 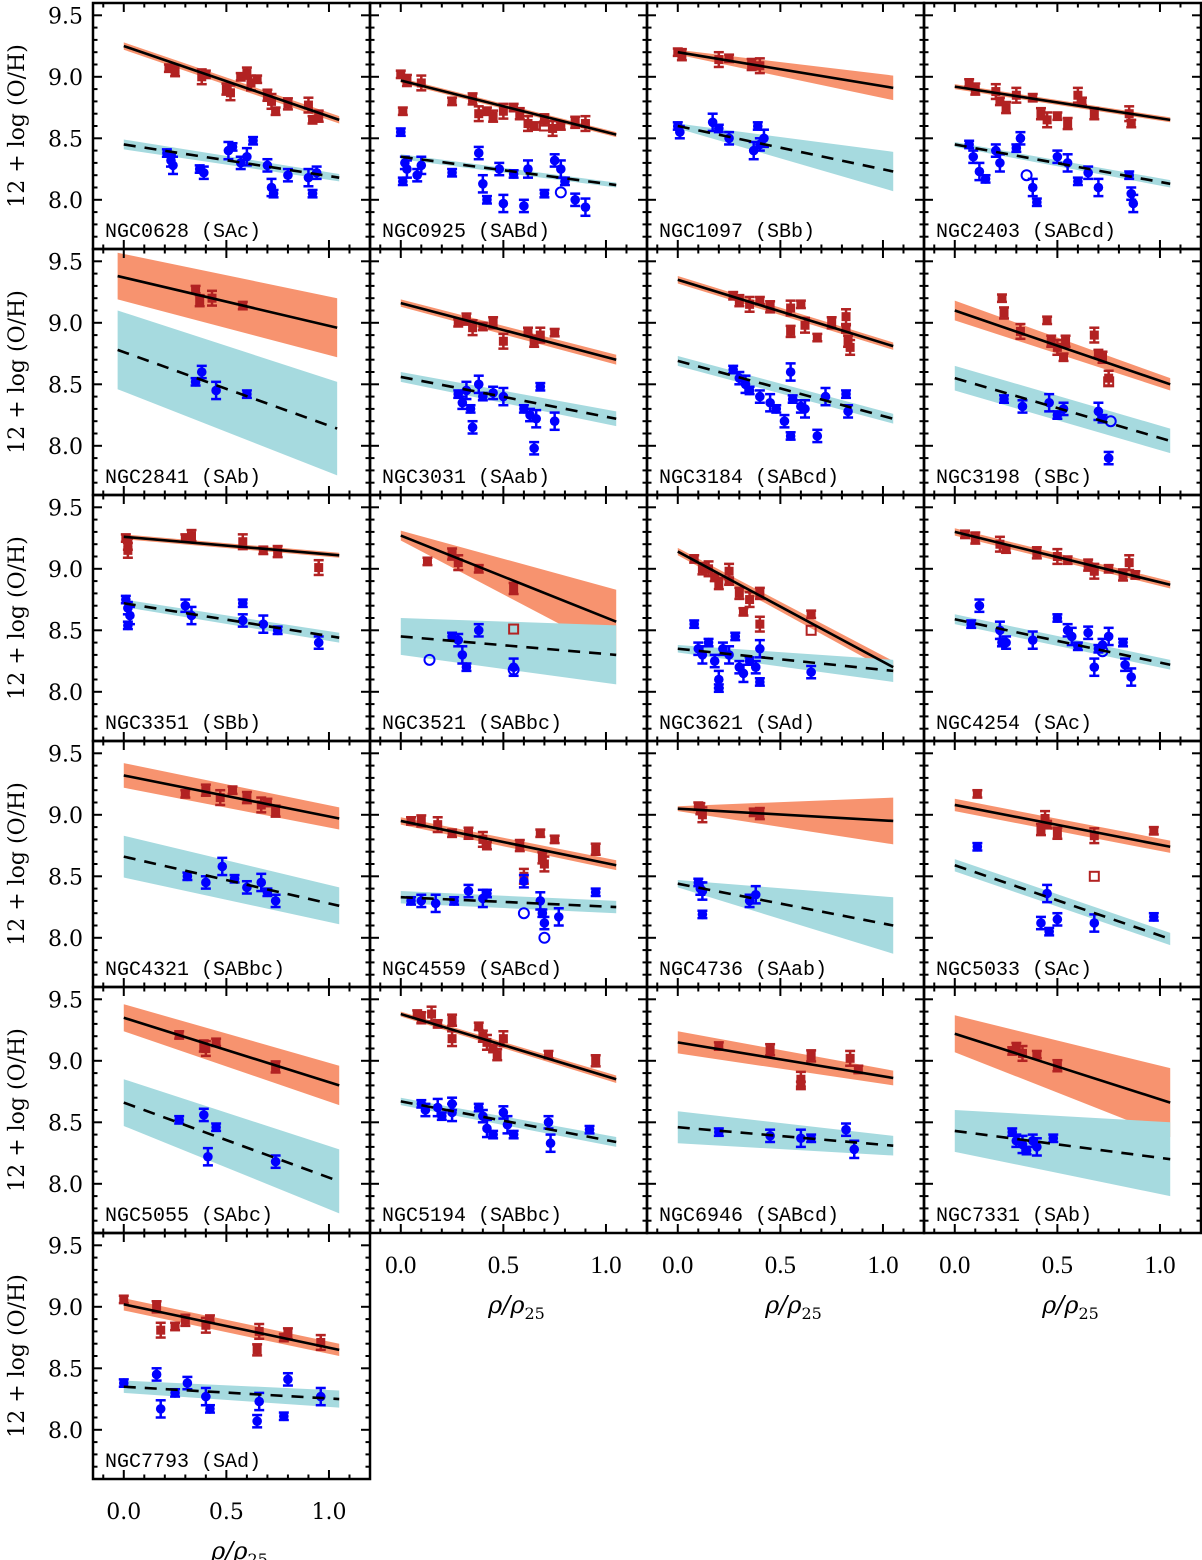 I want to click on red-open-square-point, so click(x=544, y=126).